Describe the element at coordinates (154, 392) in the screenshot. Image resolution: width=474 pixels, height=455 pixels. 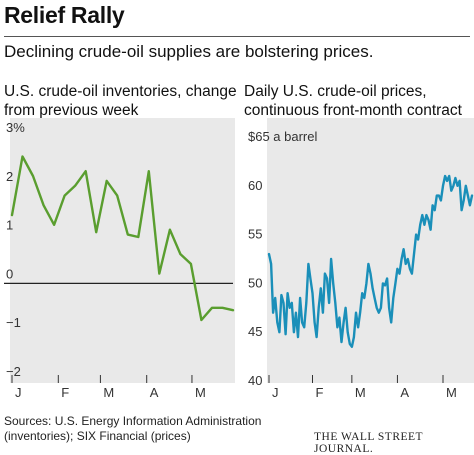
I see `inventory-x-tick-label: A` at that location.